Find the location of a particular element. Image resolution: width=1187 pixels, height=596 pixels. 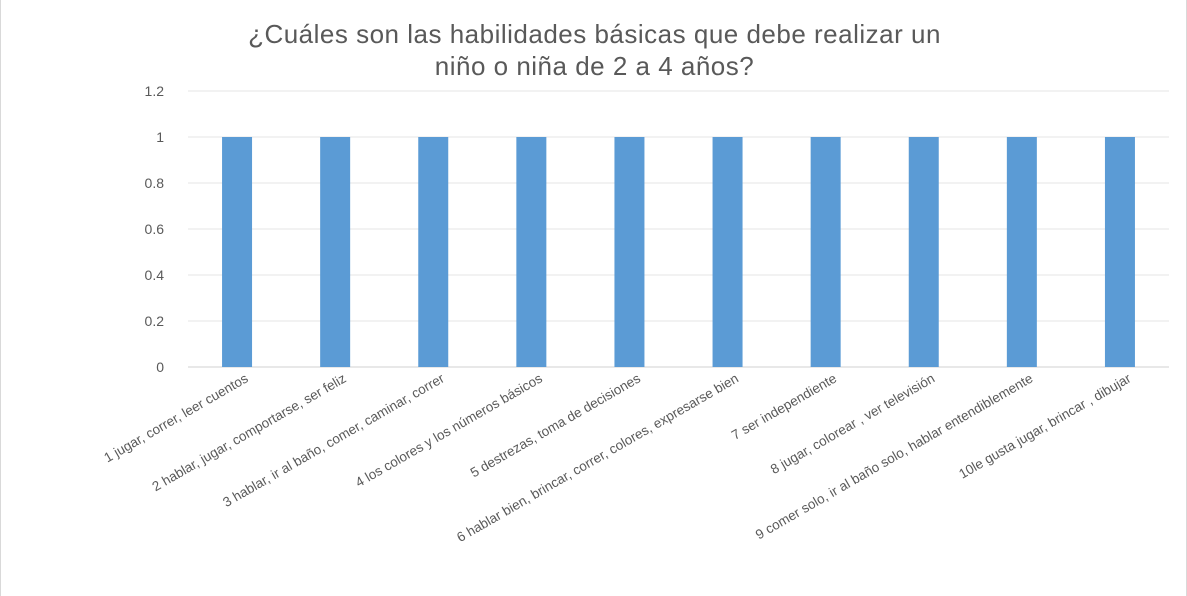

x-category-label: 2 hablar, jugar, comportarse, ser feliz is located at coordinates (248, 432).